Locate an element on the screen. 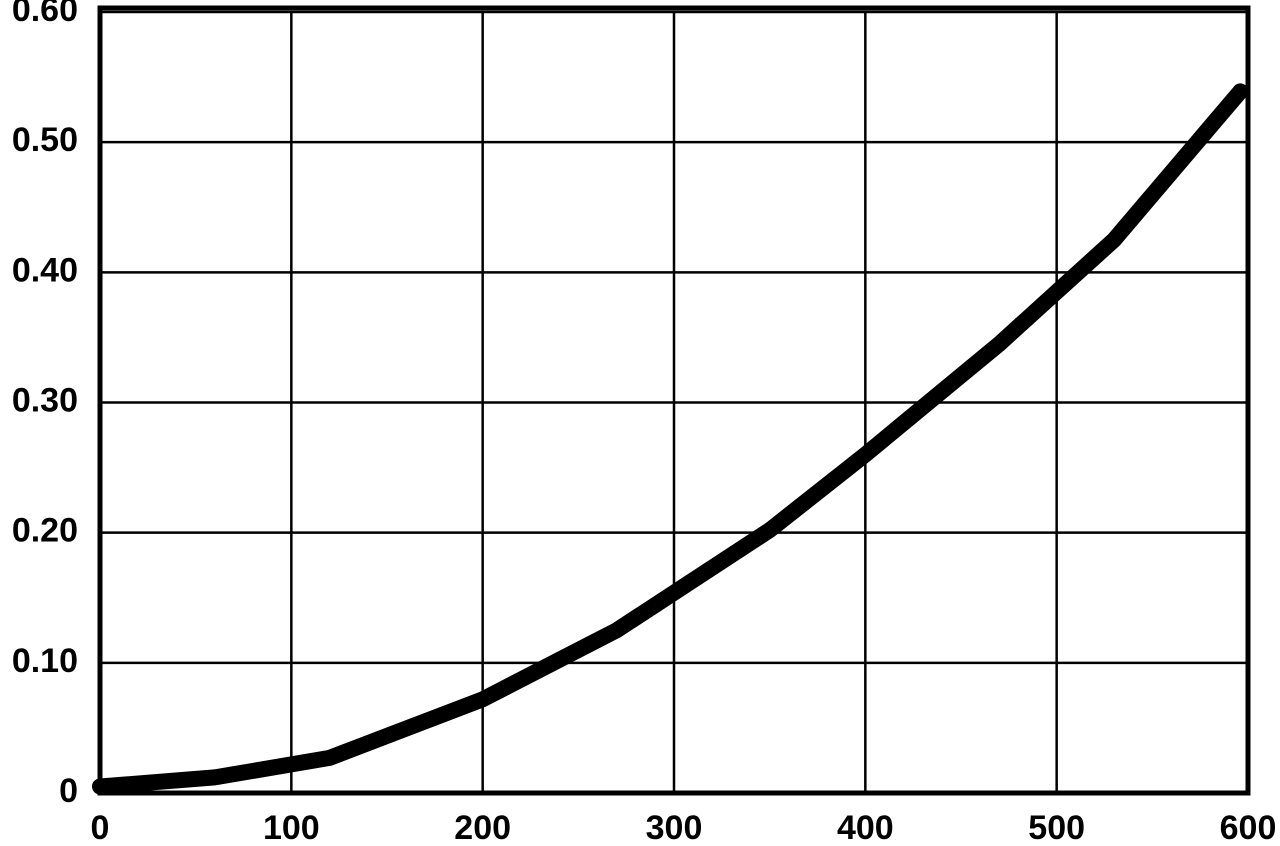  x-tick-label: 400 is located at coordinates (865, 827).